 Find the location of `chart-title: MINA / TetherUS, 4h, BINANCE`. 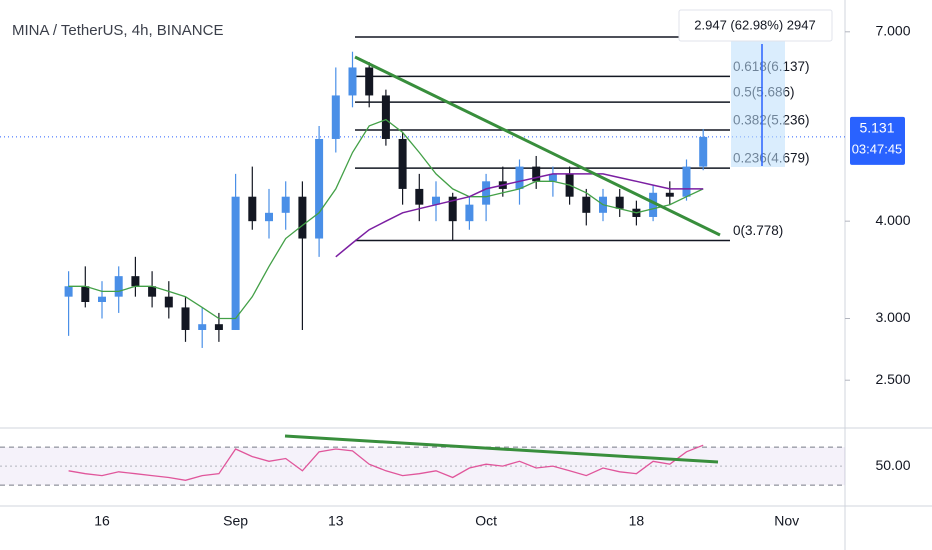

chart-title: MINA / TetherUS, 4h, BINANCE is located at coordinates (117, 30).